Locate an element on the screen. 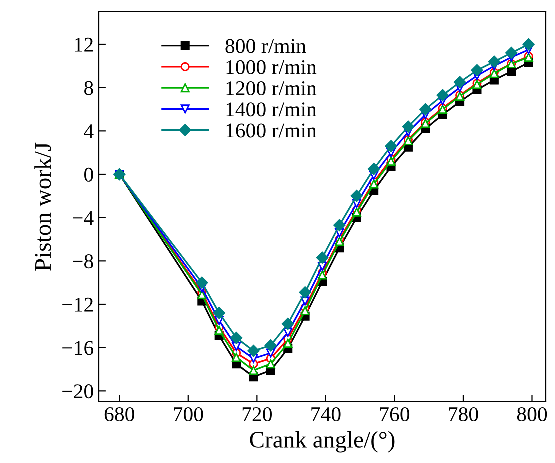 The width and height of the screenshot is (555, 463). legend-label: 1000 r/min is located at coordinates (271, 67).